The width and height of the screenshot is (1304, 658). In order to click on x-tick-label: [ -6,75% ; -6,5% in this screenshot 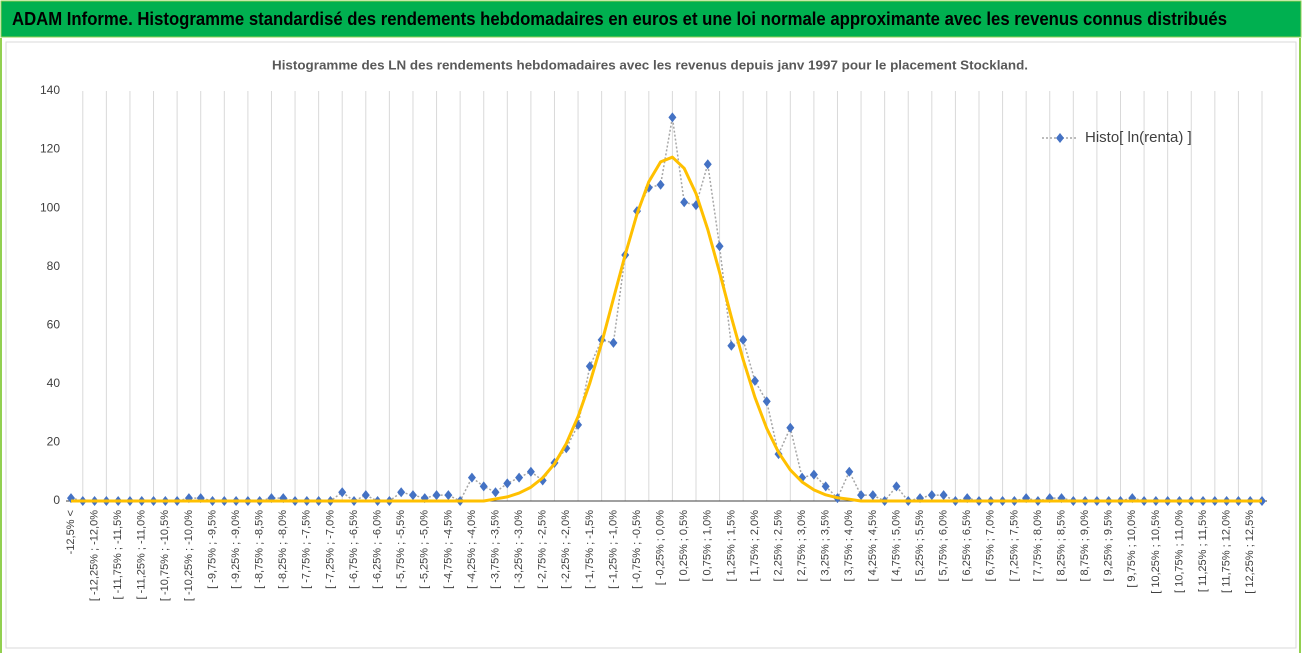, I will do `click(354, 549)`.